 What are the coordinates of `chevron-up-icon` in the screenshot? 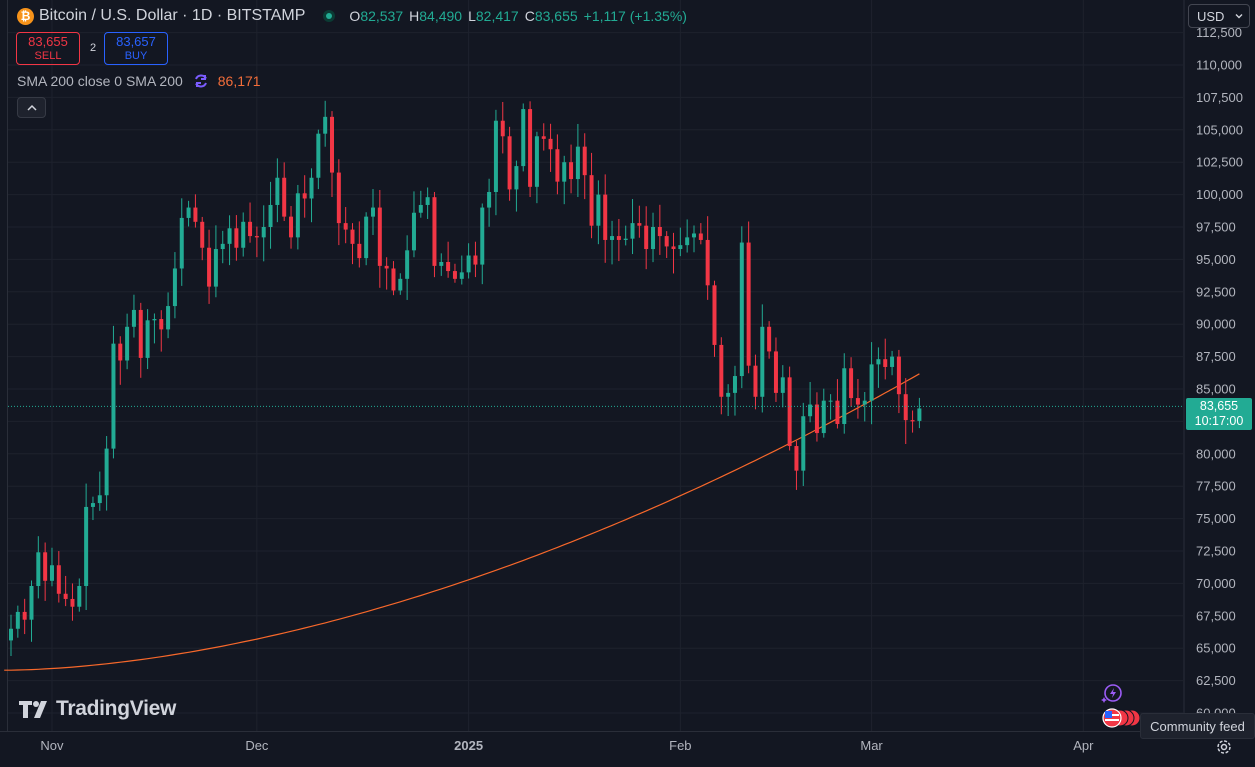 It's located at (31, 107).